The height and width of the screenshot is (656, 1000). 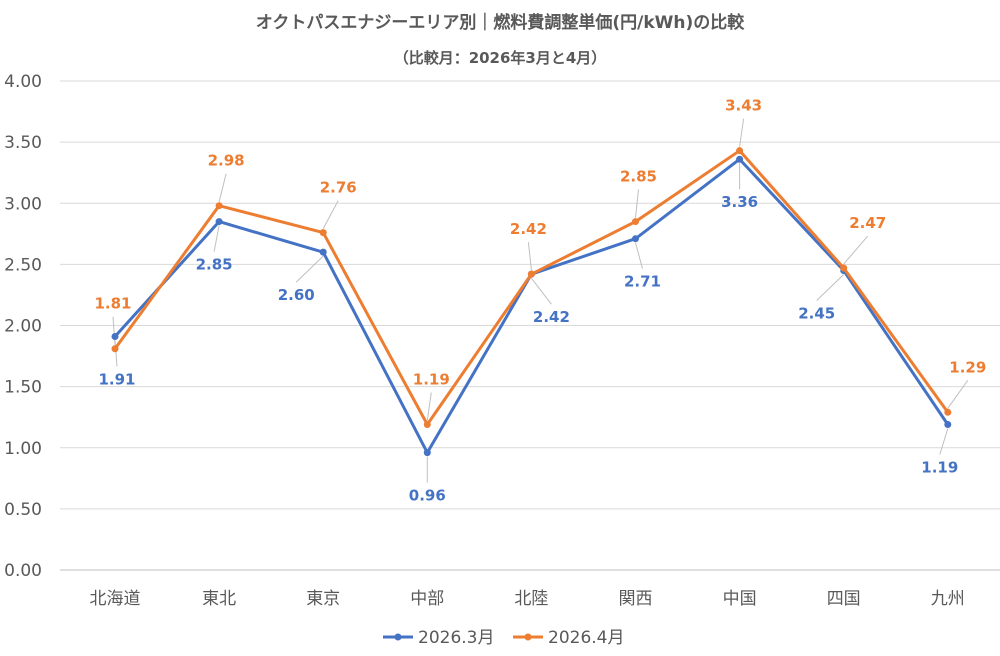 I want to click on data-label: 2.60, so click(x=296, y=295).